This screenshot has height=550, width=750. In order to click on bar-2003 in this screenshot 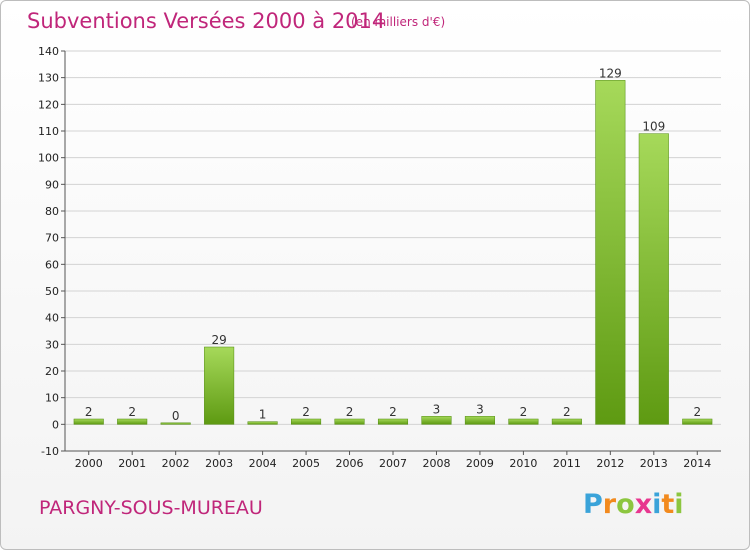, I will do `click(219, 385)`.